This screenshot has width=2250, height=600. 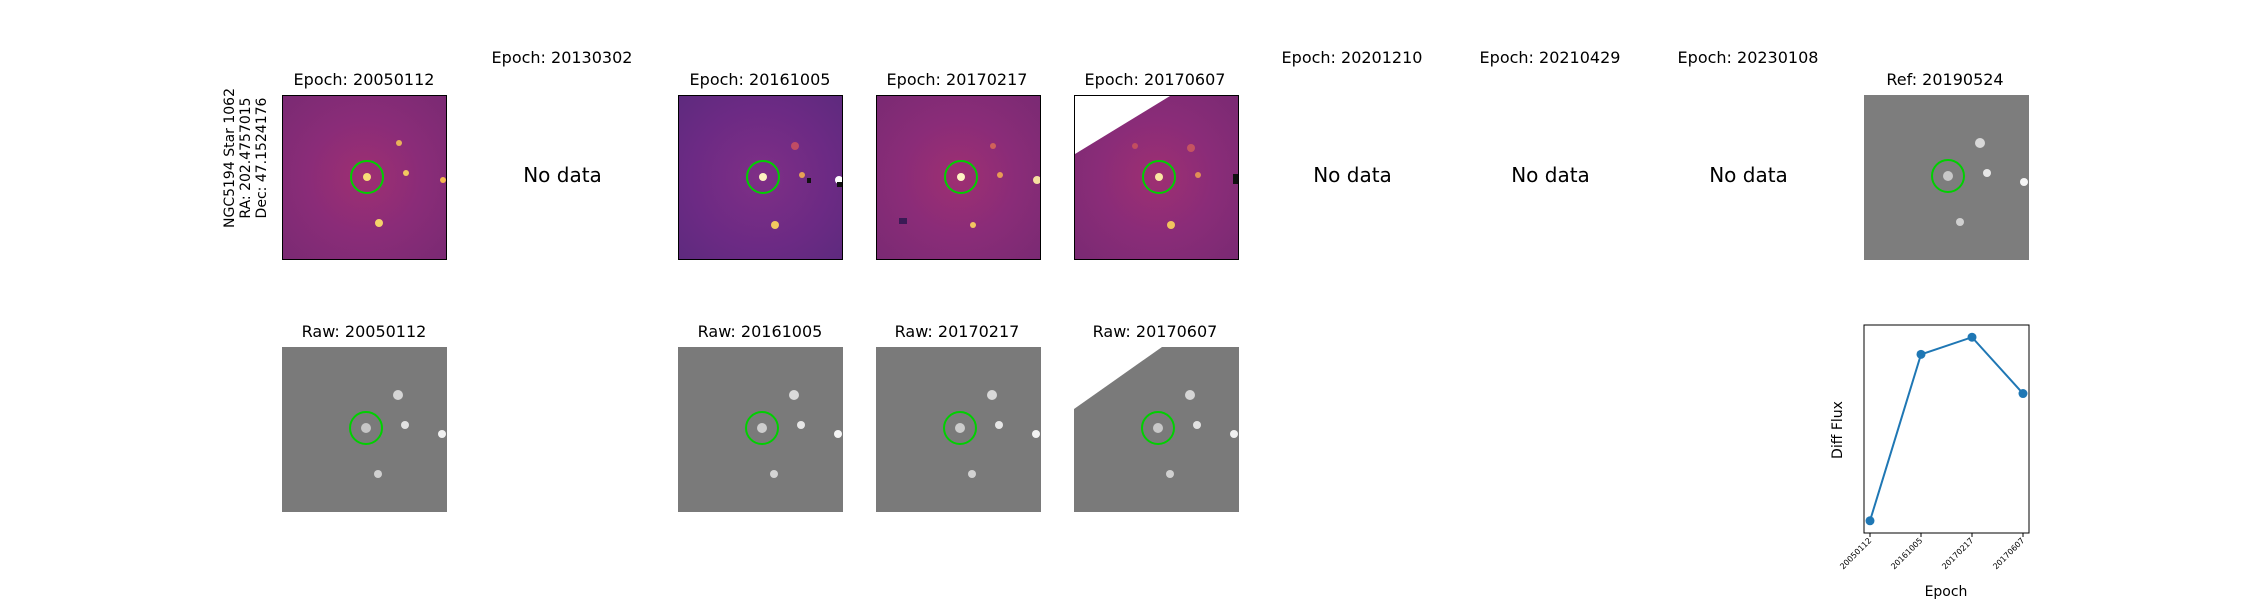 What do you see at coordinates (1979, 182) in the screenshot?
I see `ref-image-overlay` at bounding box center [1979, 182].